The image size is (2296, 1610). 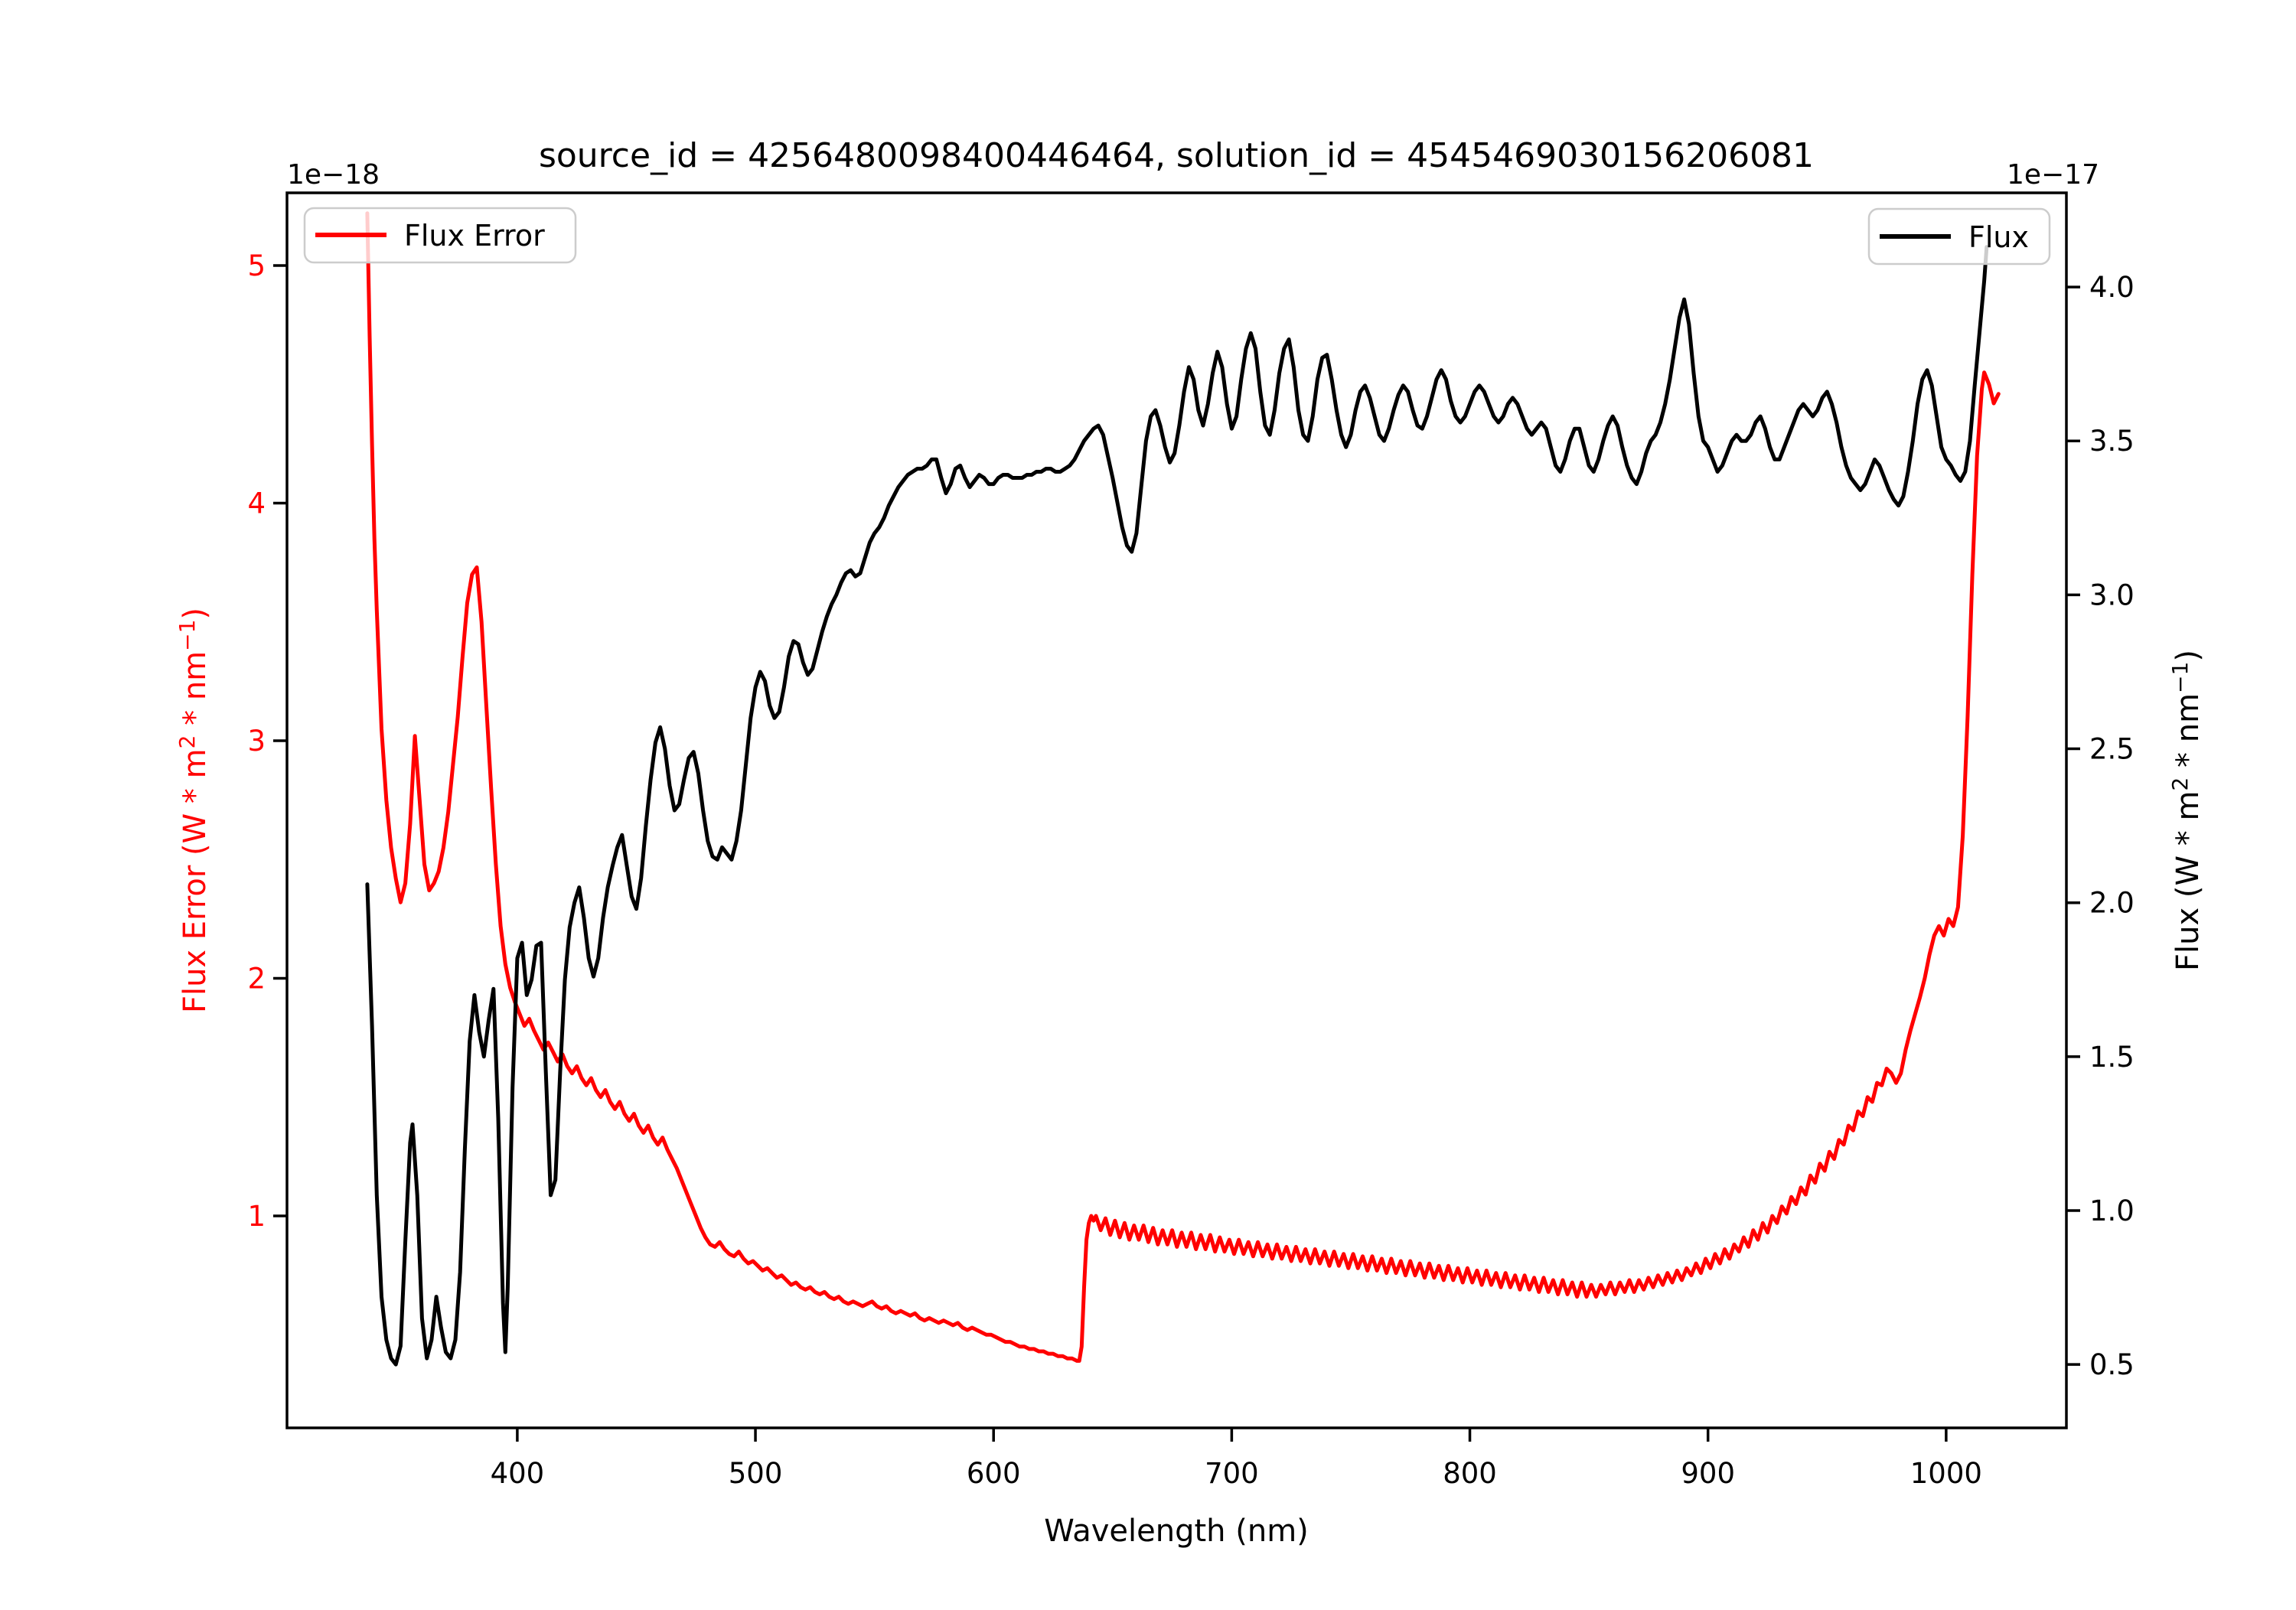 What do you see at coordinates (2112, 903) in the screenshot?
I see `right-y-tick-2.0-label: 2.0` at bounding box center [2112, 903].